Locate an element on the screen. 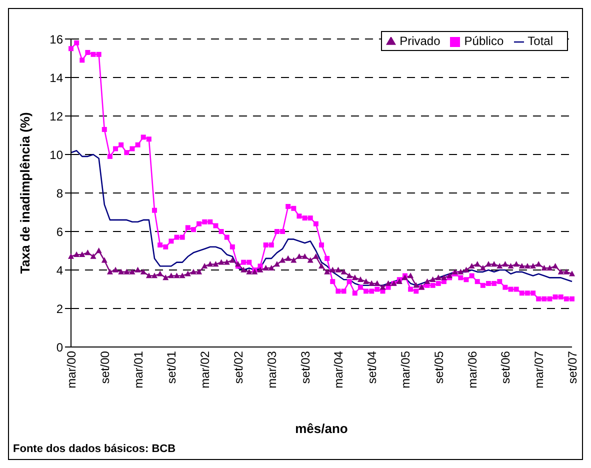  y-tick-label: 10 is located at coordinates (57, 155).